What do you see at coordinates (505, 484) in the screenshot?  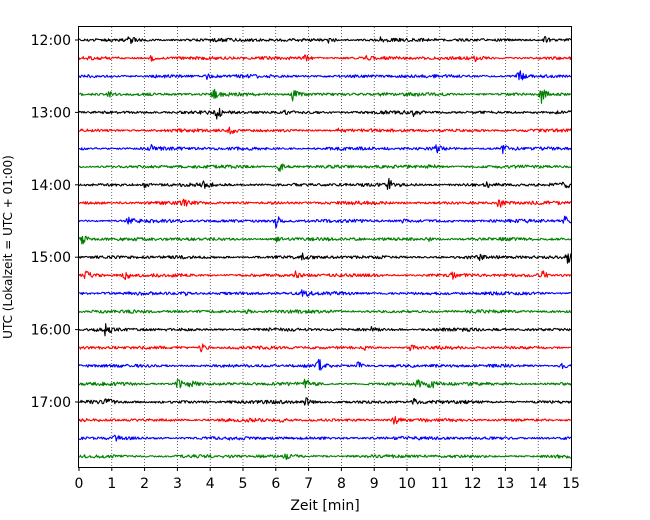 I see `x-tick-label: 13` at bounding box center [505, 484].